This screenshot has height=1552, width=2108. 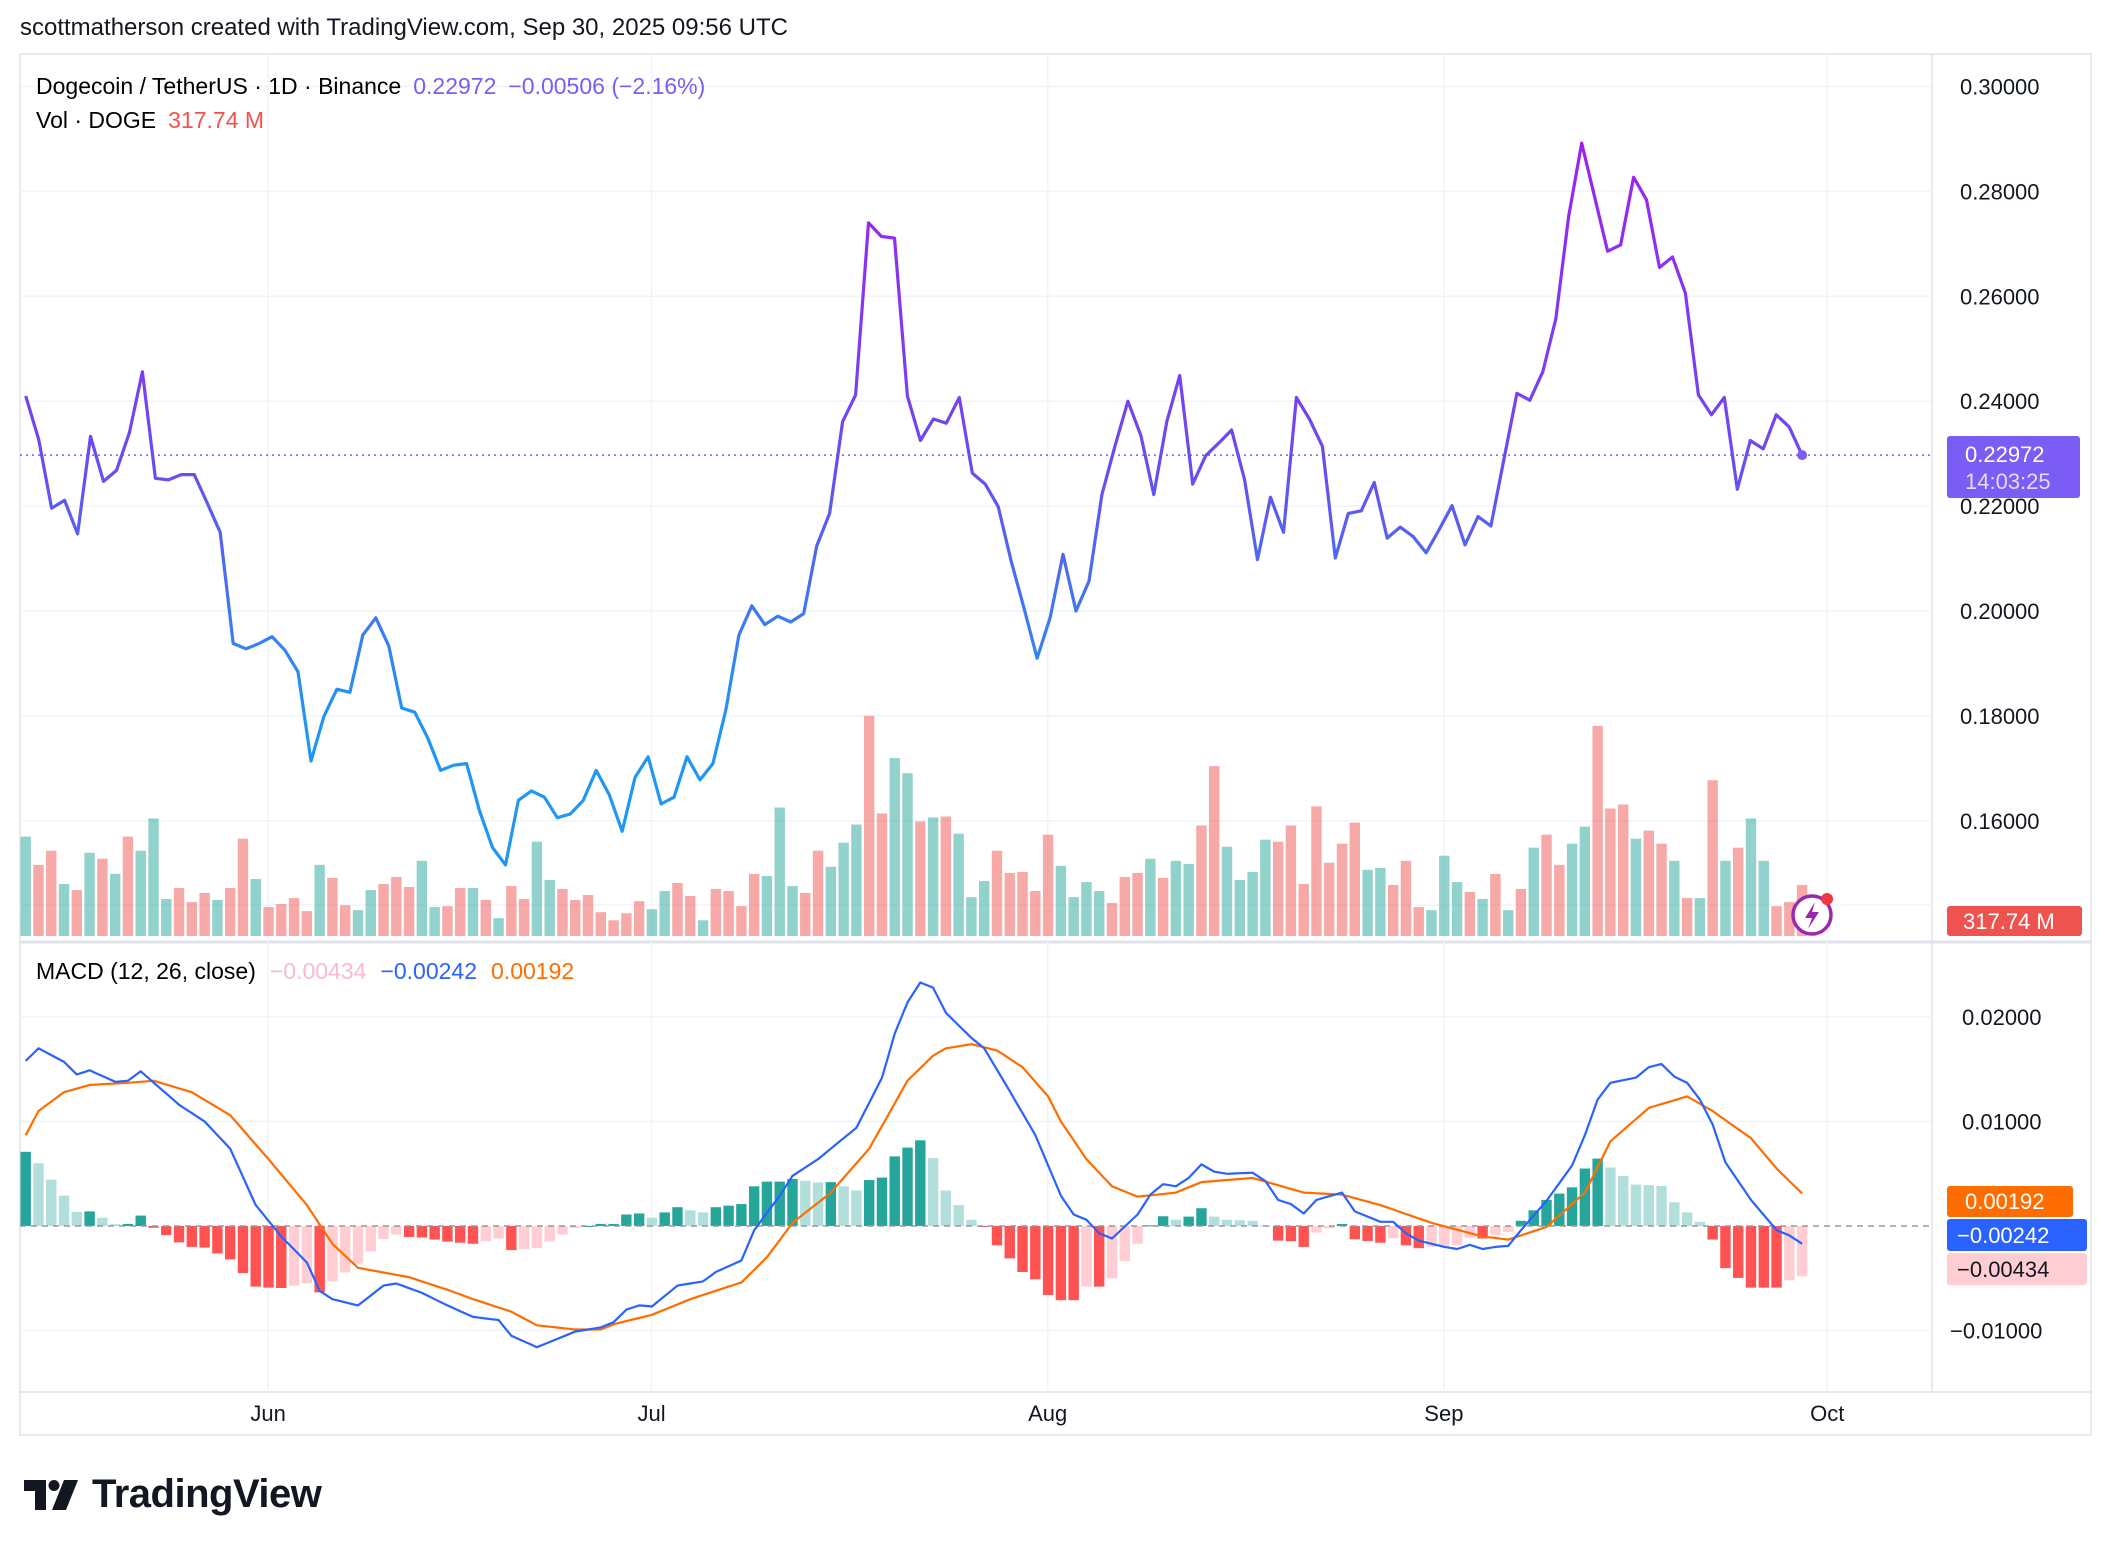 What do you see at coordinates (216, 120) in the screenshot?
I see `volume-value: 317.74 M` at bounding box center [216, 120].